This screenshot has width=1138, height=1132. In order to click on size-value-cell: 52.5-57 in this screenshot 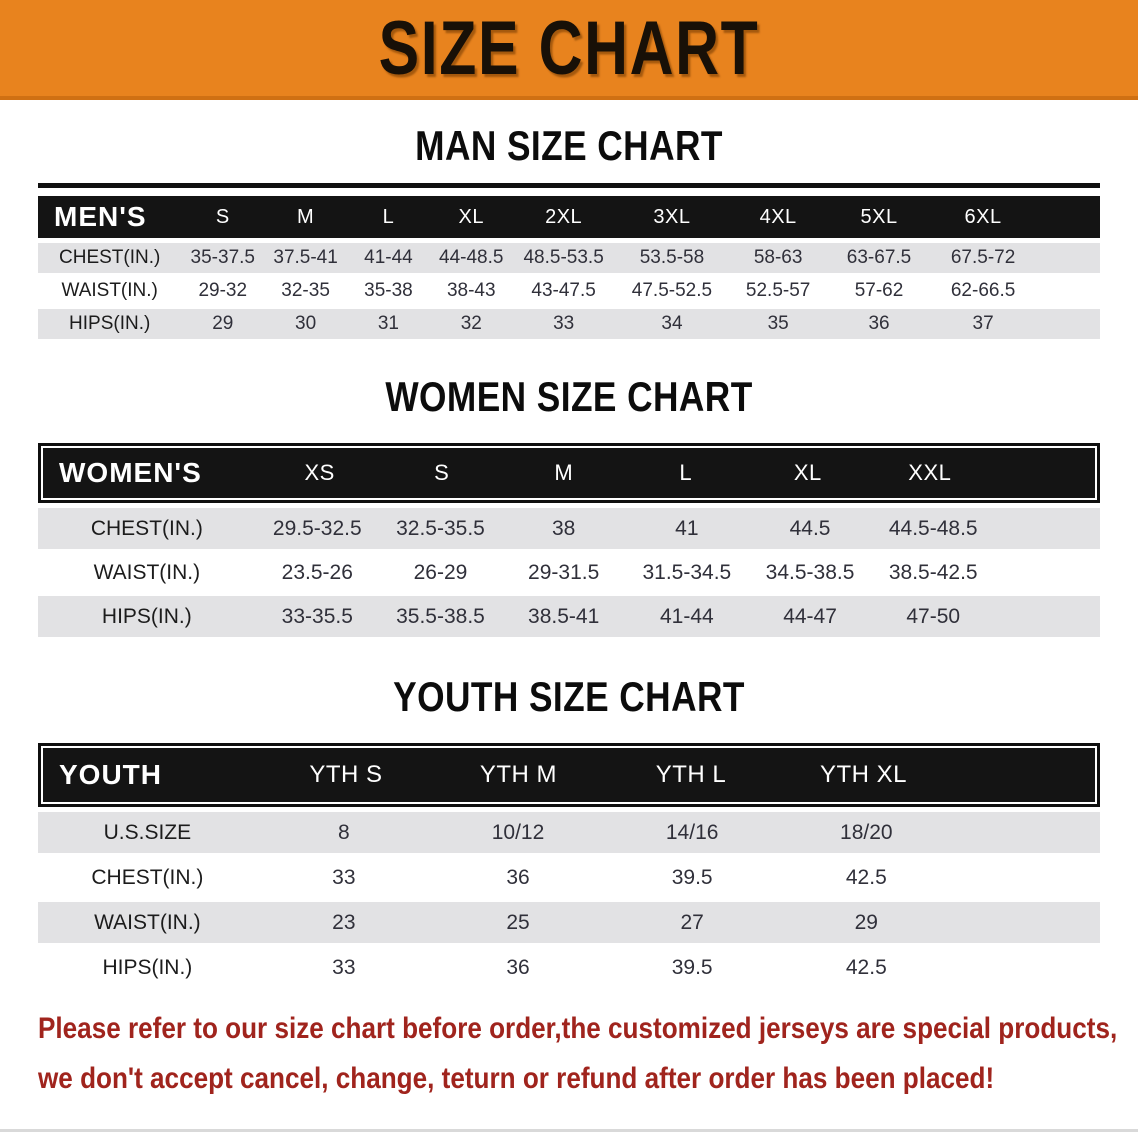, I will do `click(778, 290)`.